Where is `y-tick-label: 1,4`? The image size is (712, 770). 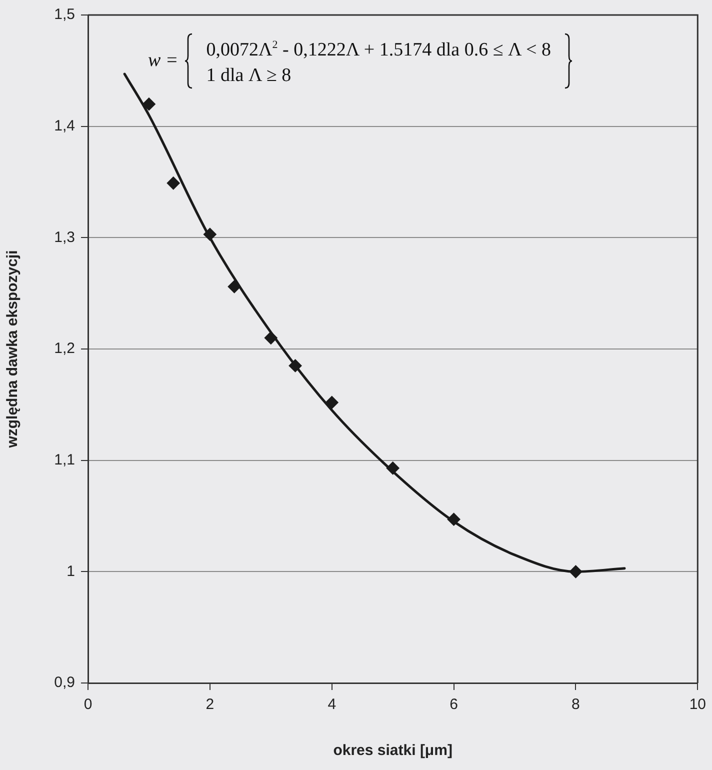
y-tick-label: 1,4 is located at coordinates (64, 125).